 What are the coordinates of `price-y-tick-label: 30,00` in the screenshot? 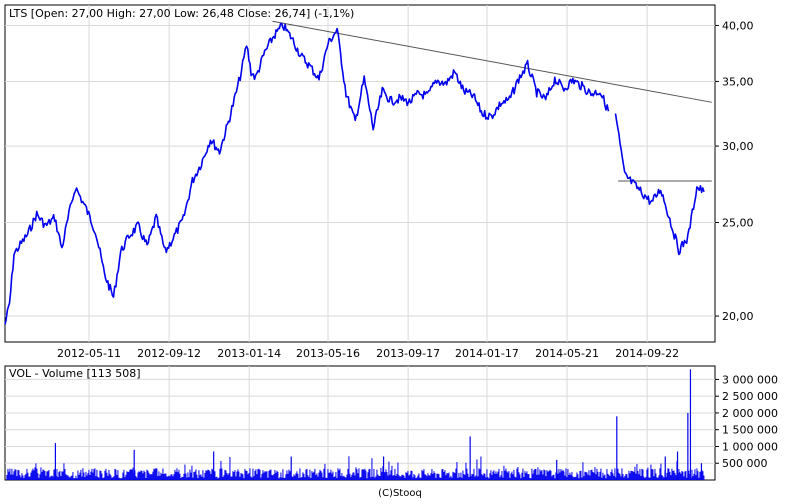 It's located at (738, 146).